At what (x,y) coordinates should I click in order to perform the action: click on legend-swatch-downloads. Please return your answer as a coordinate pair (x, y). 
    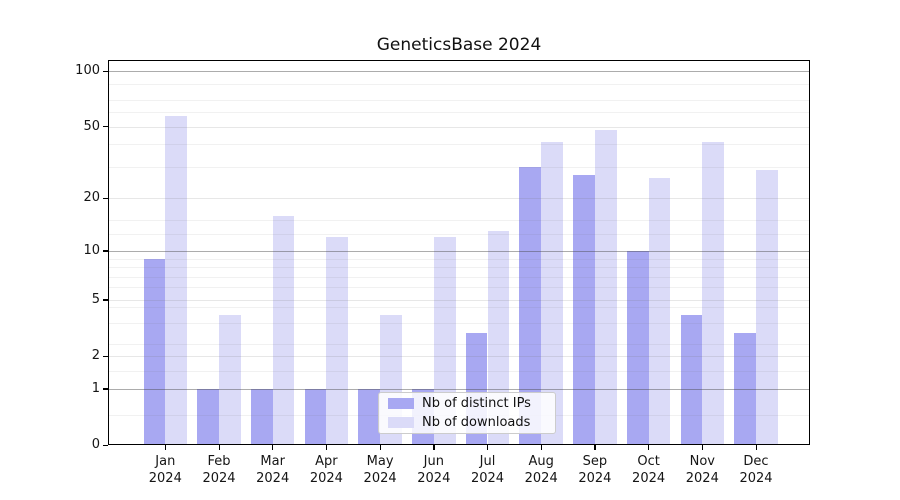
    Looking at the image, I should click on (401, 422).